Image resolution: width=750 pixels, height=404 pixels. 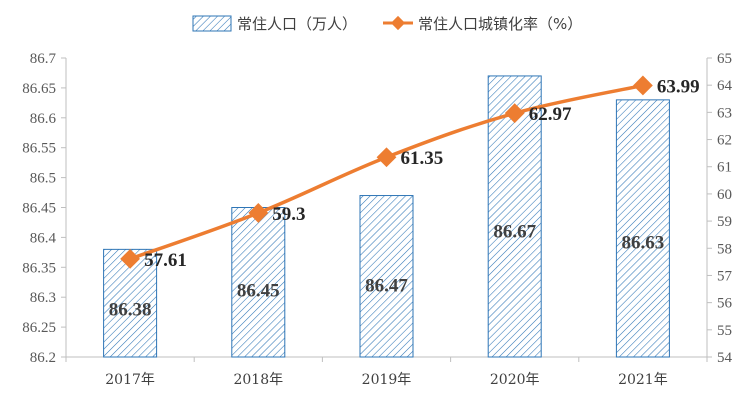 I want to click on right-axis-ticks: 54 55 56 57 58 59 60 61 62 63 64 65, so click(x=720, y=208).